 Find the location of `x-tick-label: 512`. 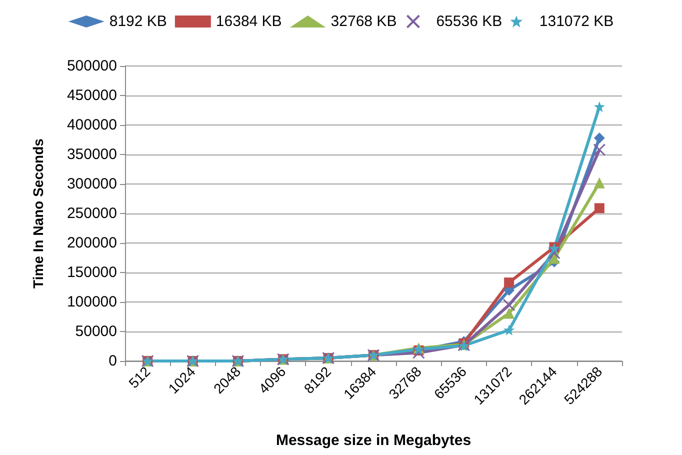

x-tick-label: 512 is located at coordinates (139, 377).